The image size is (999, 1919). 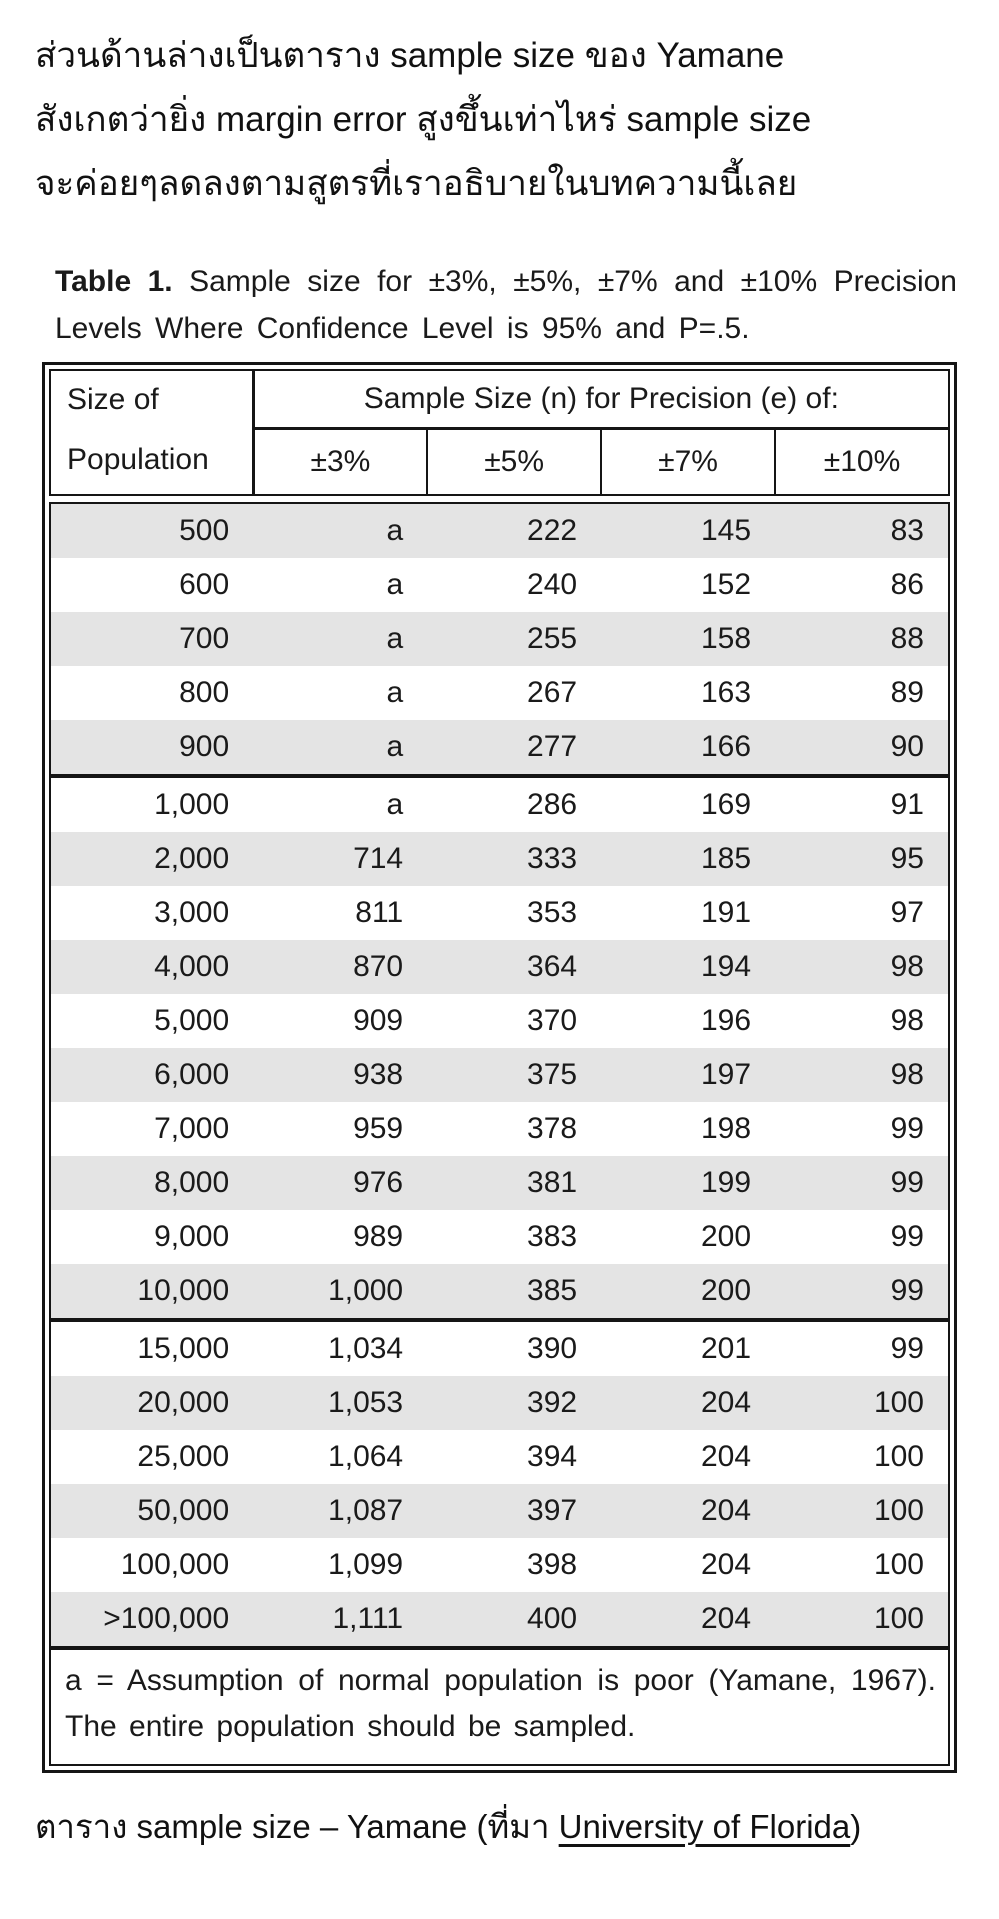 I want to click on table-title-label: Table 1., so click(x=114, y=281).